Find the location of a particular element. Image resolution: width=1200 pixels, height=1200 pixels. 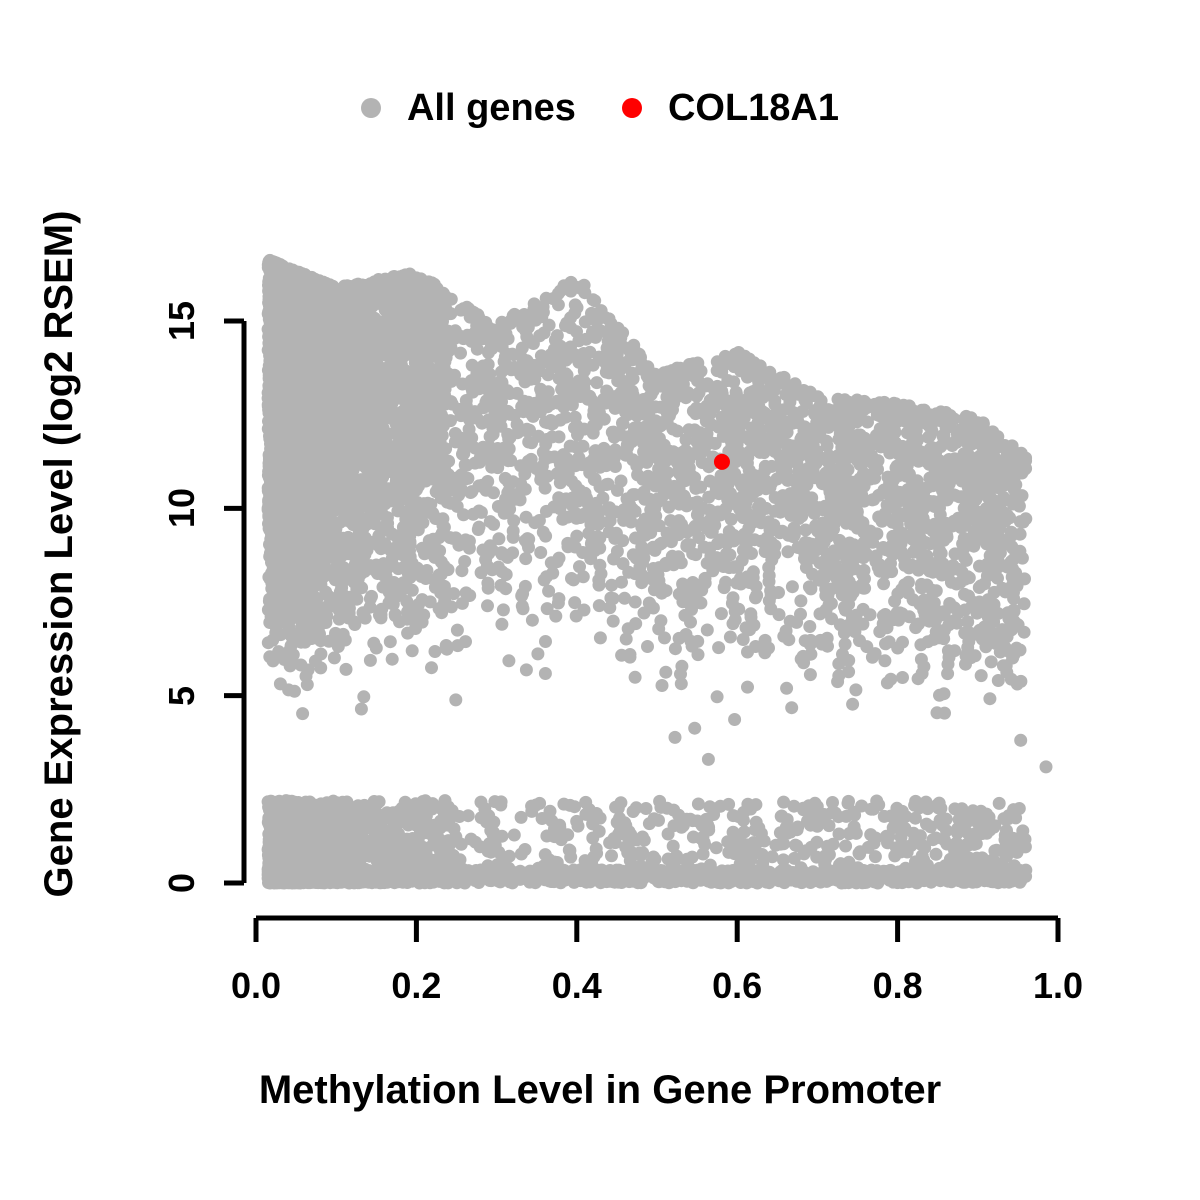

y-axis-line is located at coordinates (235, 602).